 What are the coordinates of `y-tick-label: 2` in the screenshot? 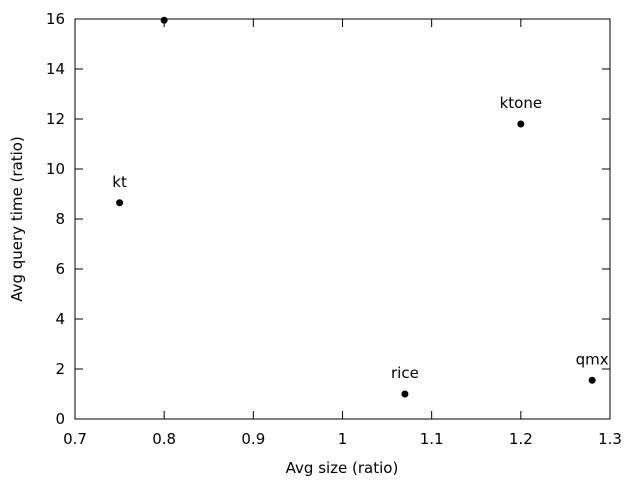 It's located at (60, 369).